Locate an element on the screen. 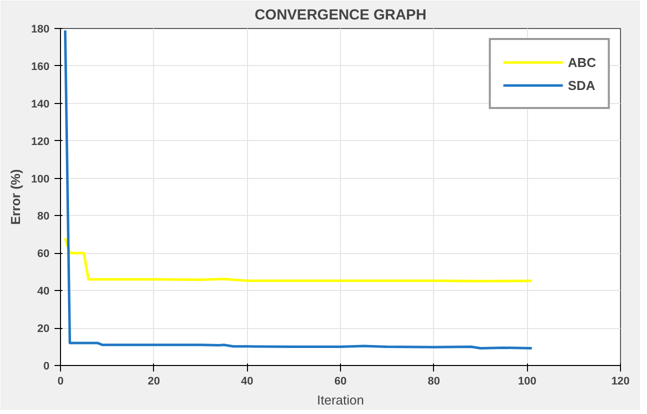  y-tick-label: 20 is located at coordinates (43, 329).